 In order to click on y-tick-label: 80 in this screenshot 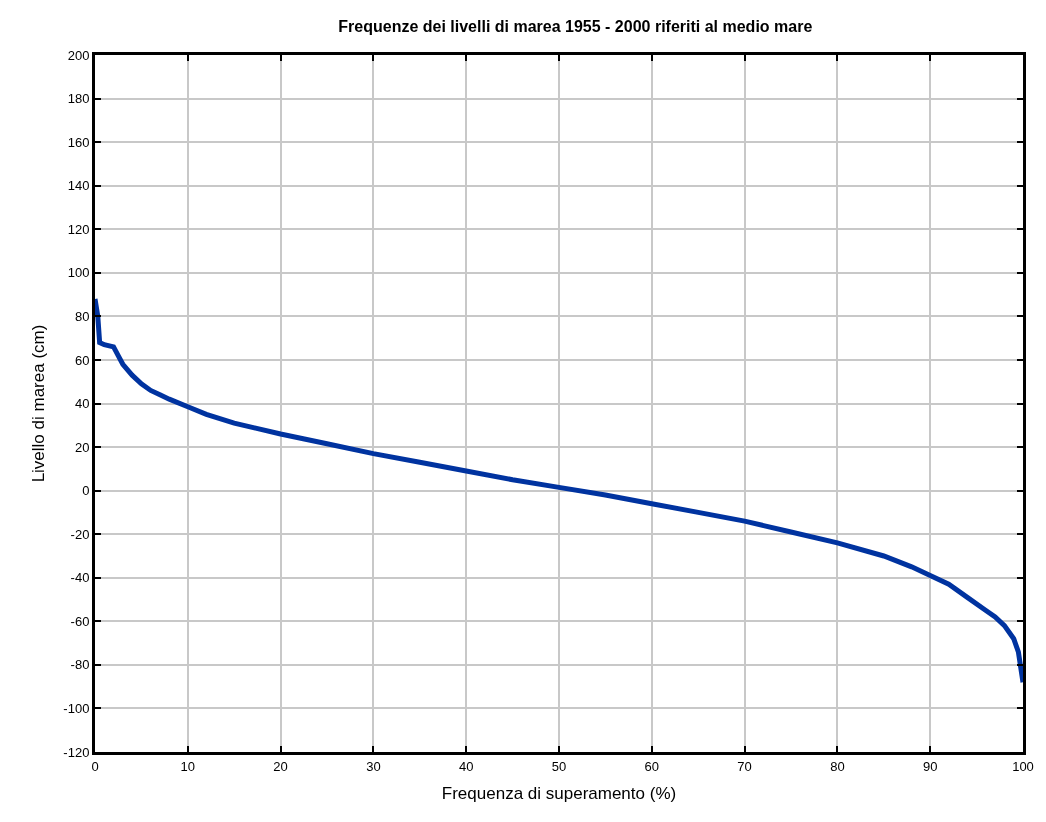, I will do `click(82, 316)`.